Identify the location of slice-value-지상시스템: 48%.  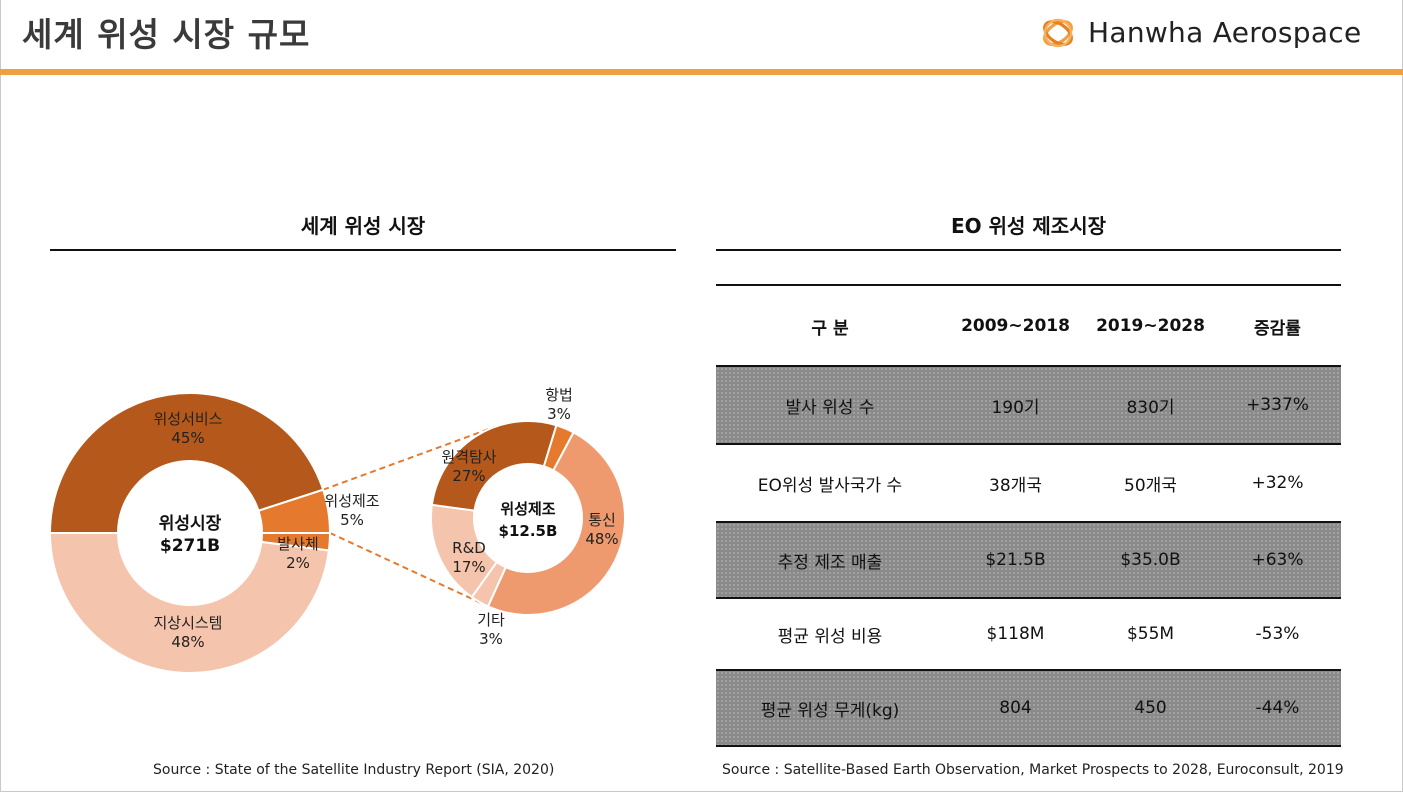
(187, 642).